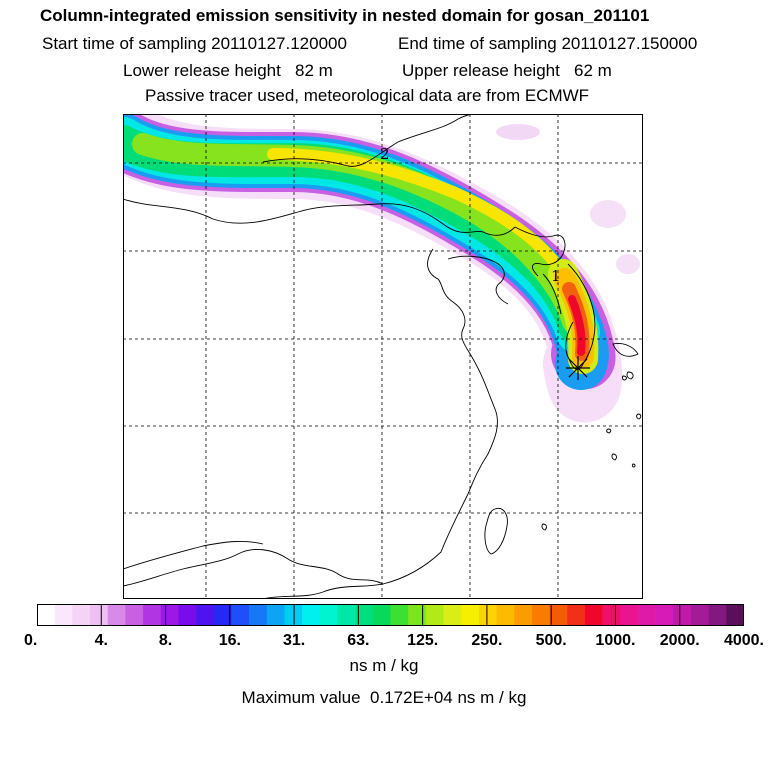 This screenshot has width=768, height=768. I want to click on colorbar-tick-label: 500., so click(551, 640).